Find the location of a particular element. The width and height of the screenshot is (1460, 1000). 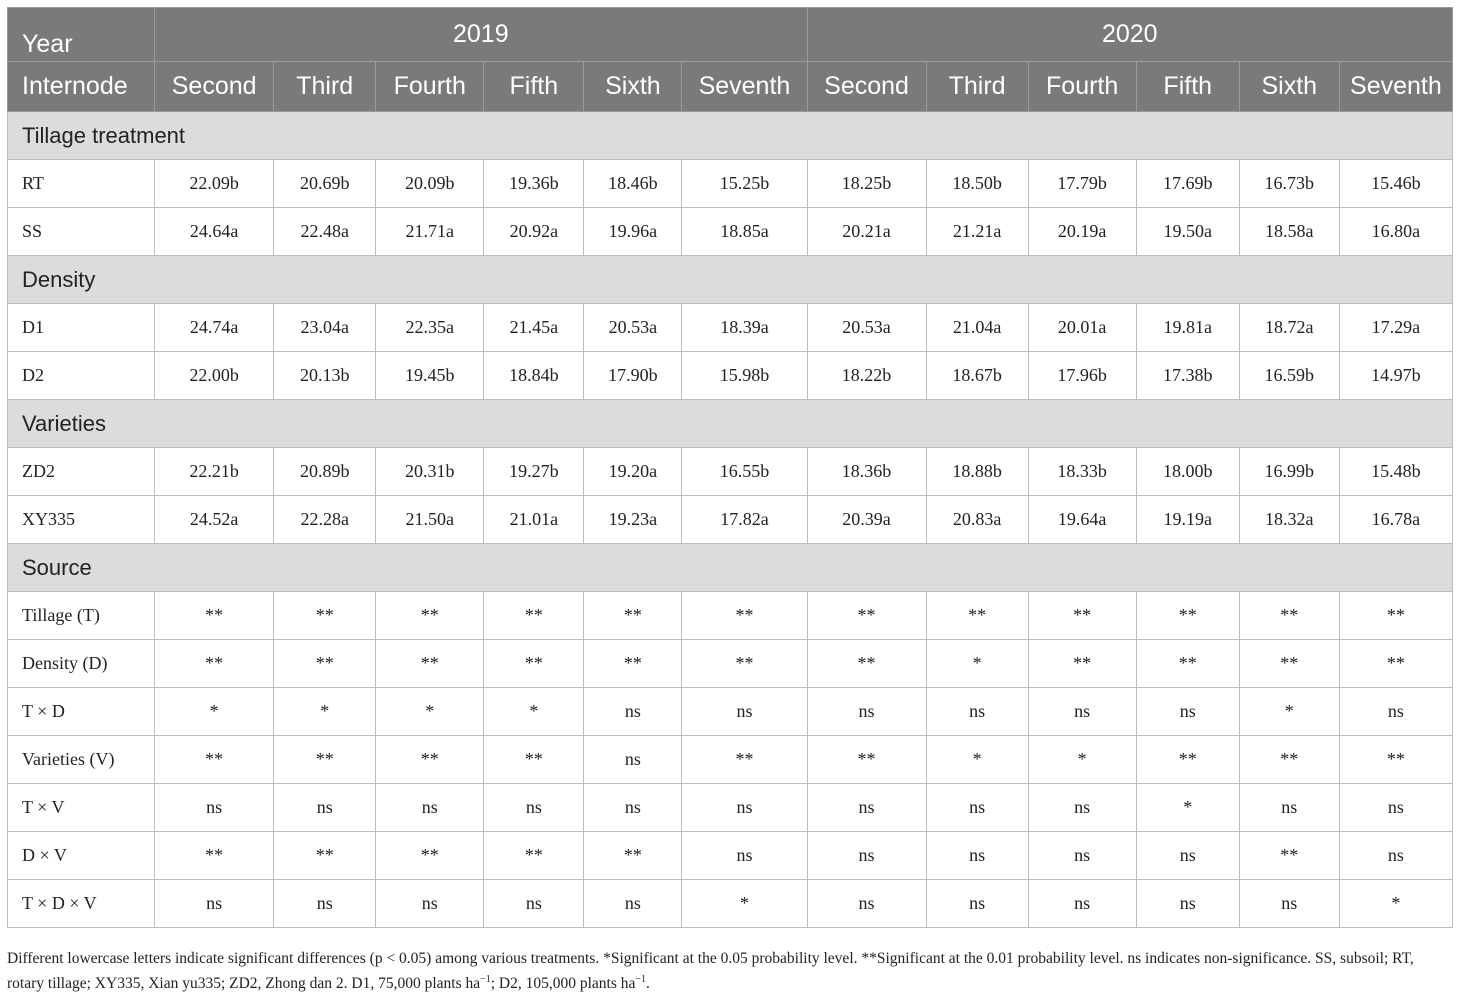

table-cell: 18.46b is located at coordinates (633, 183).